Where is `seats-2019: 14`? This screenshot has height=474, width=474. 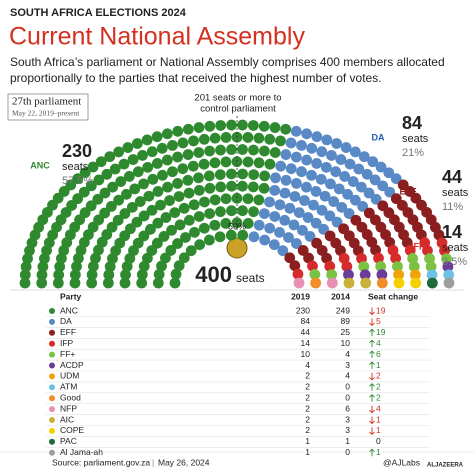
seats-2019: 14 is located at coordinates (306, 343).